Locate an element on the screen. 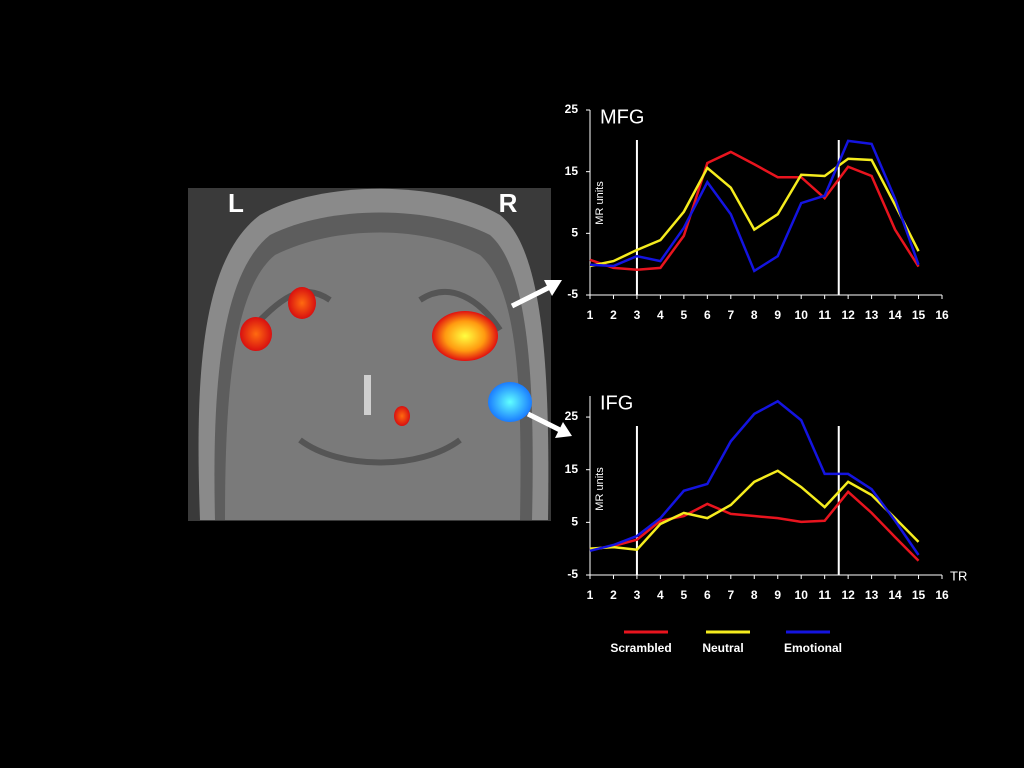 The image size is (1024, 768). legend-label: Scrambled is located at coordinates (640, 648).